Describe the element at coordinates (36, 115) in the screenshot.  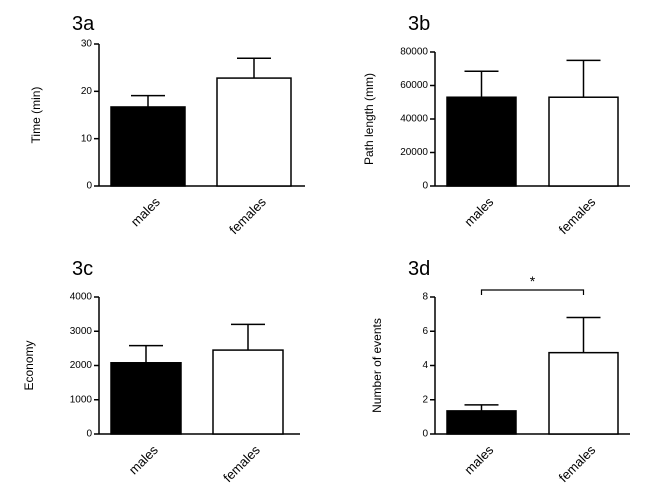
I see `y-axis-label: Time (min)` at that location.